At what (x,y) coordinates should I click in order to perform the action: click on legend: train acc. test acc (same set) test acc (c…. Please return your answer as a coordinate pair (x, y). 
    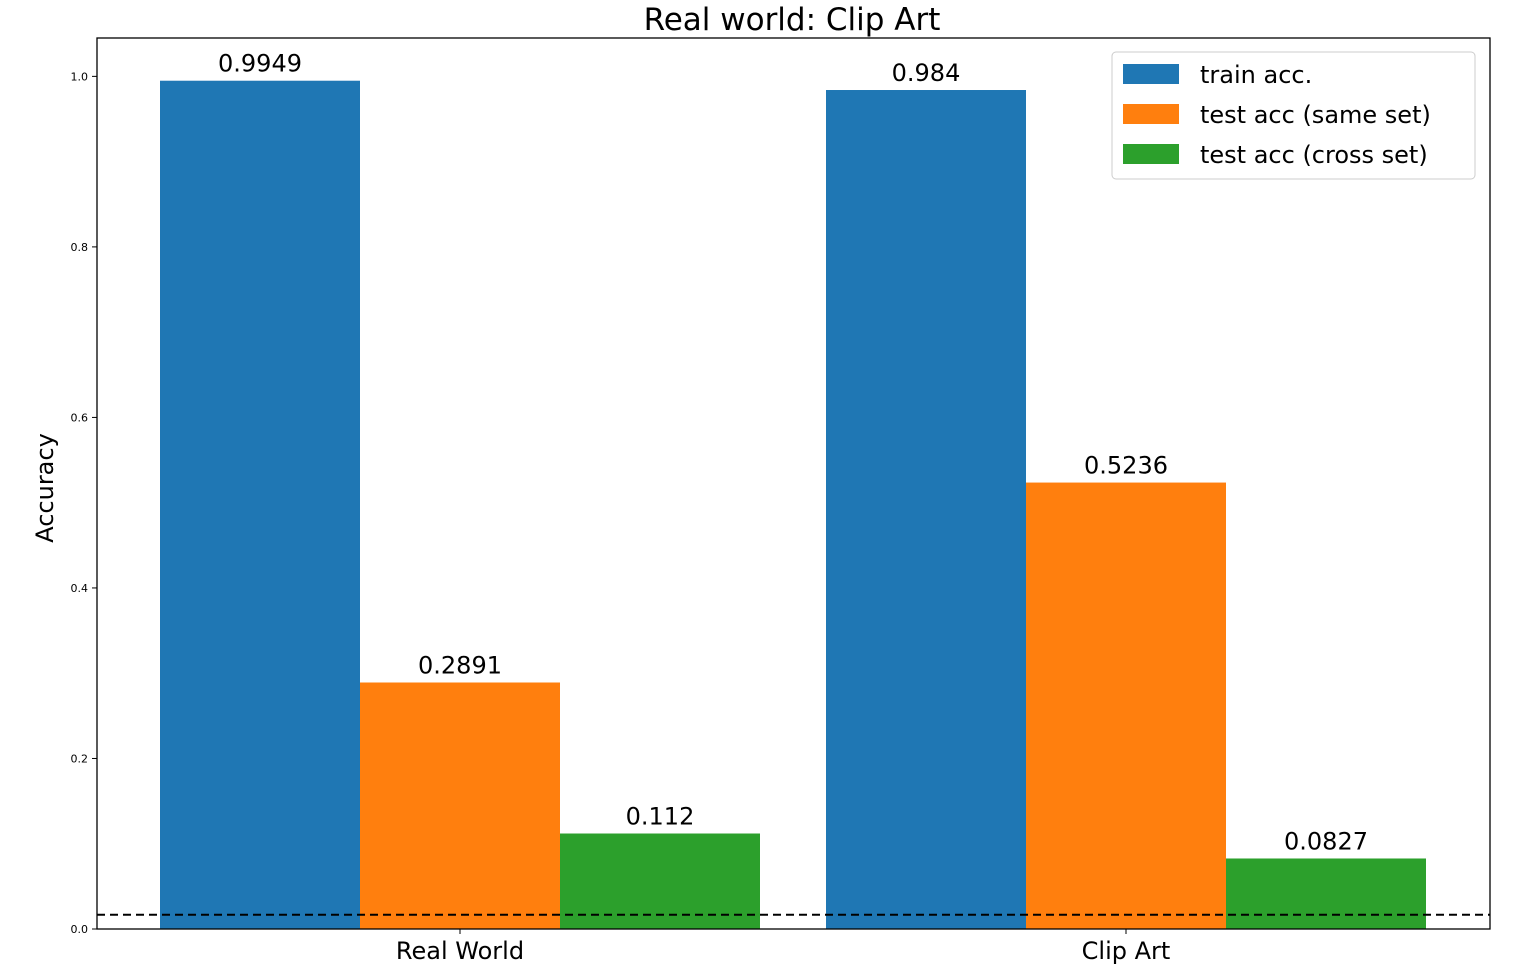
    Looking at the image, I should click on (1293, 115).